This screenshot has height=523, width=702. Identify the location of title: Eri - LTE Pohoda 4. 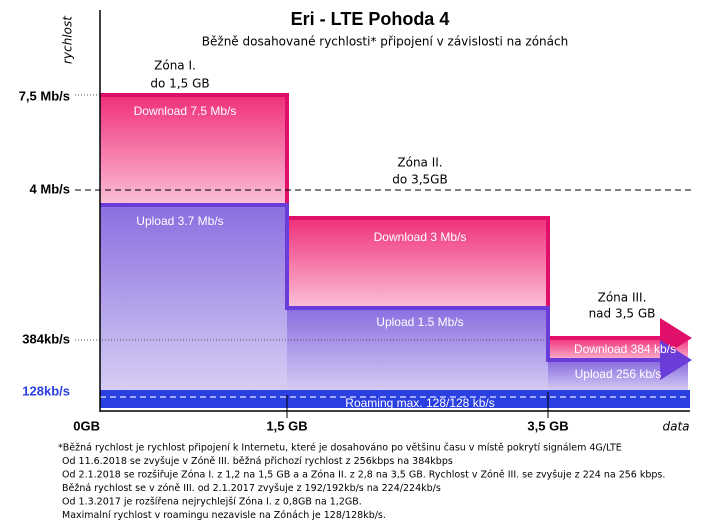
(370, 19).